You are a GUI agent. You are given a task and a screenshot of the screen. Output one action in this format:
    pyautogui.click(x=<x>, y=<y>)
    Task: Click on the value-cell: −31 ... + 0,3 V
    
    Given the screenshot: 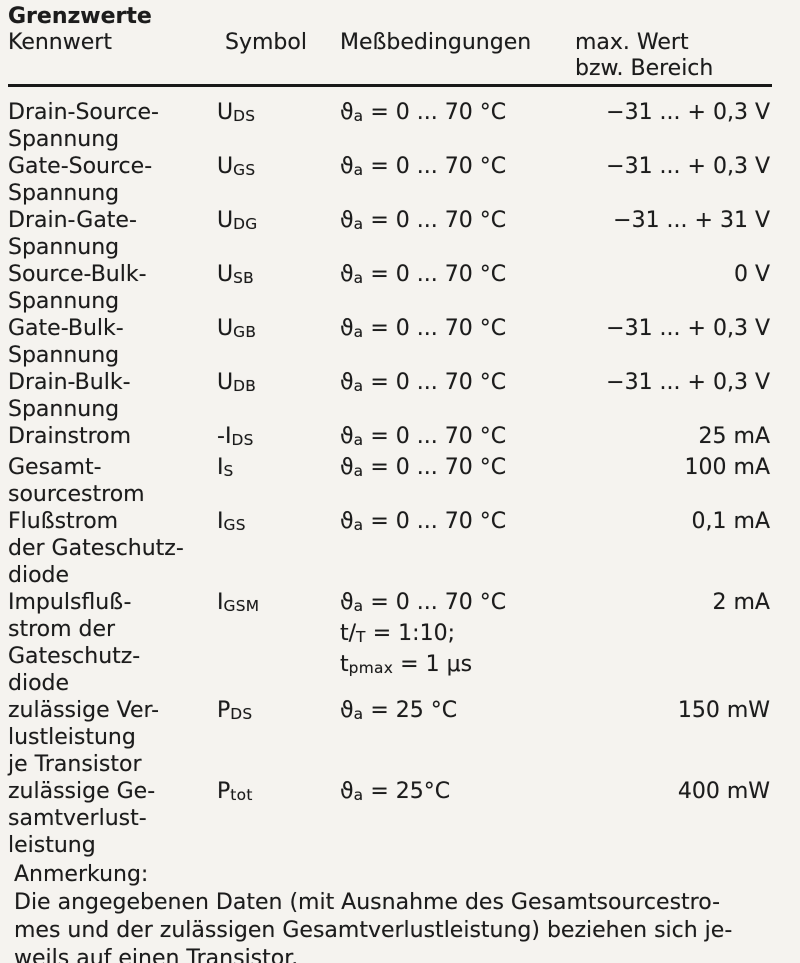 What is the action you would take?
    pyautogui.click(x=688, y=166)
    